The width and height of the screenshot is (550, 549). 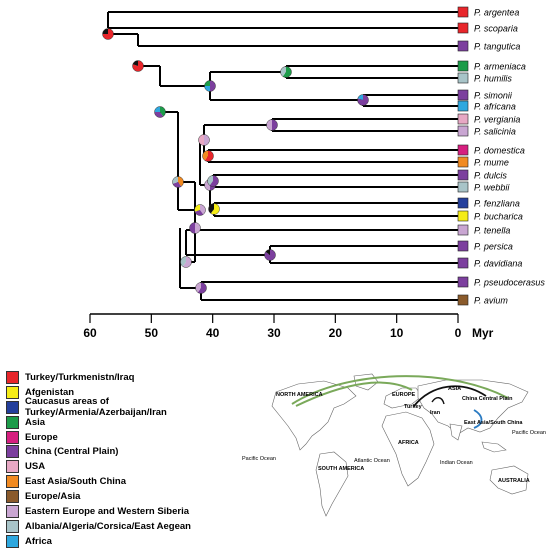 What do you see at coordinates (487, 399) in the screenshot?
I see `map-label-china: China Central Plain` at bounding box center [487, 399].